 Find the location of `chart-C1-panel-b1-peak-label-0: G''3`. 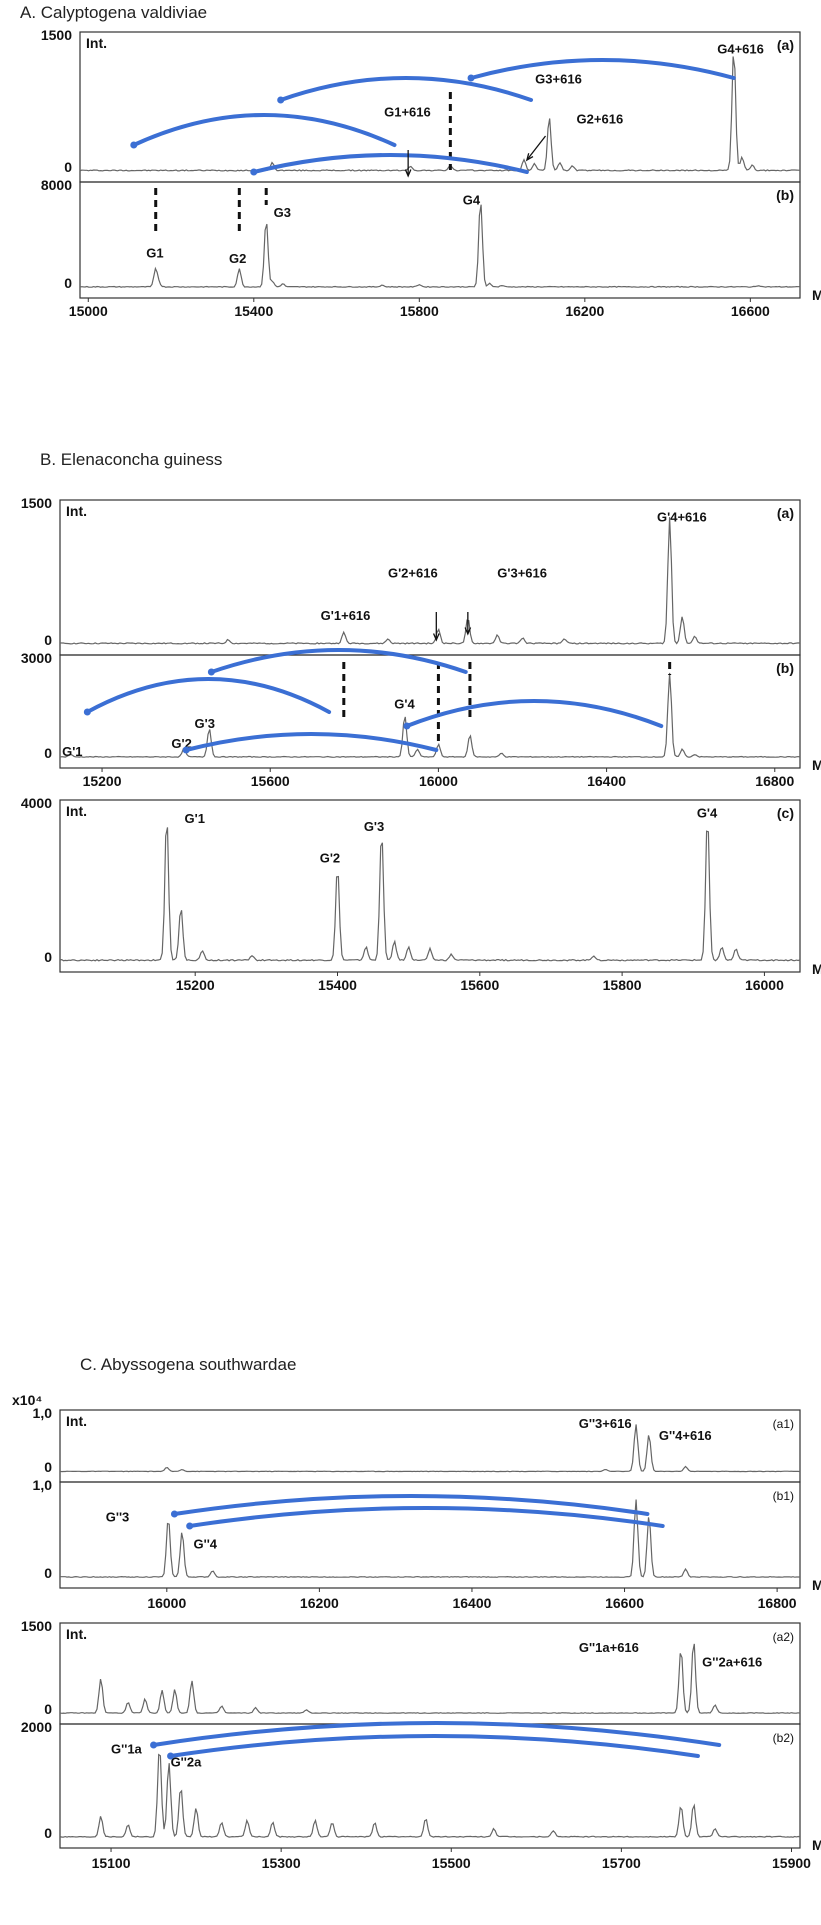

chart-C1-panel-b1-peak-label-0: G''3 is located at coordinates (118, 1517).